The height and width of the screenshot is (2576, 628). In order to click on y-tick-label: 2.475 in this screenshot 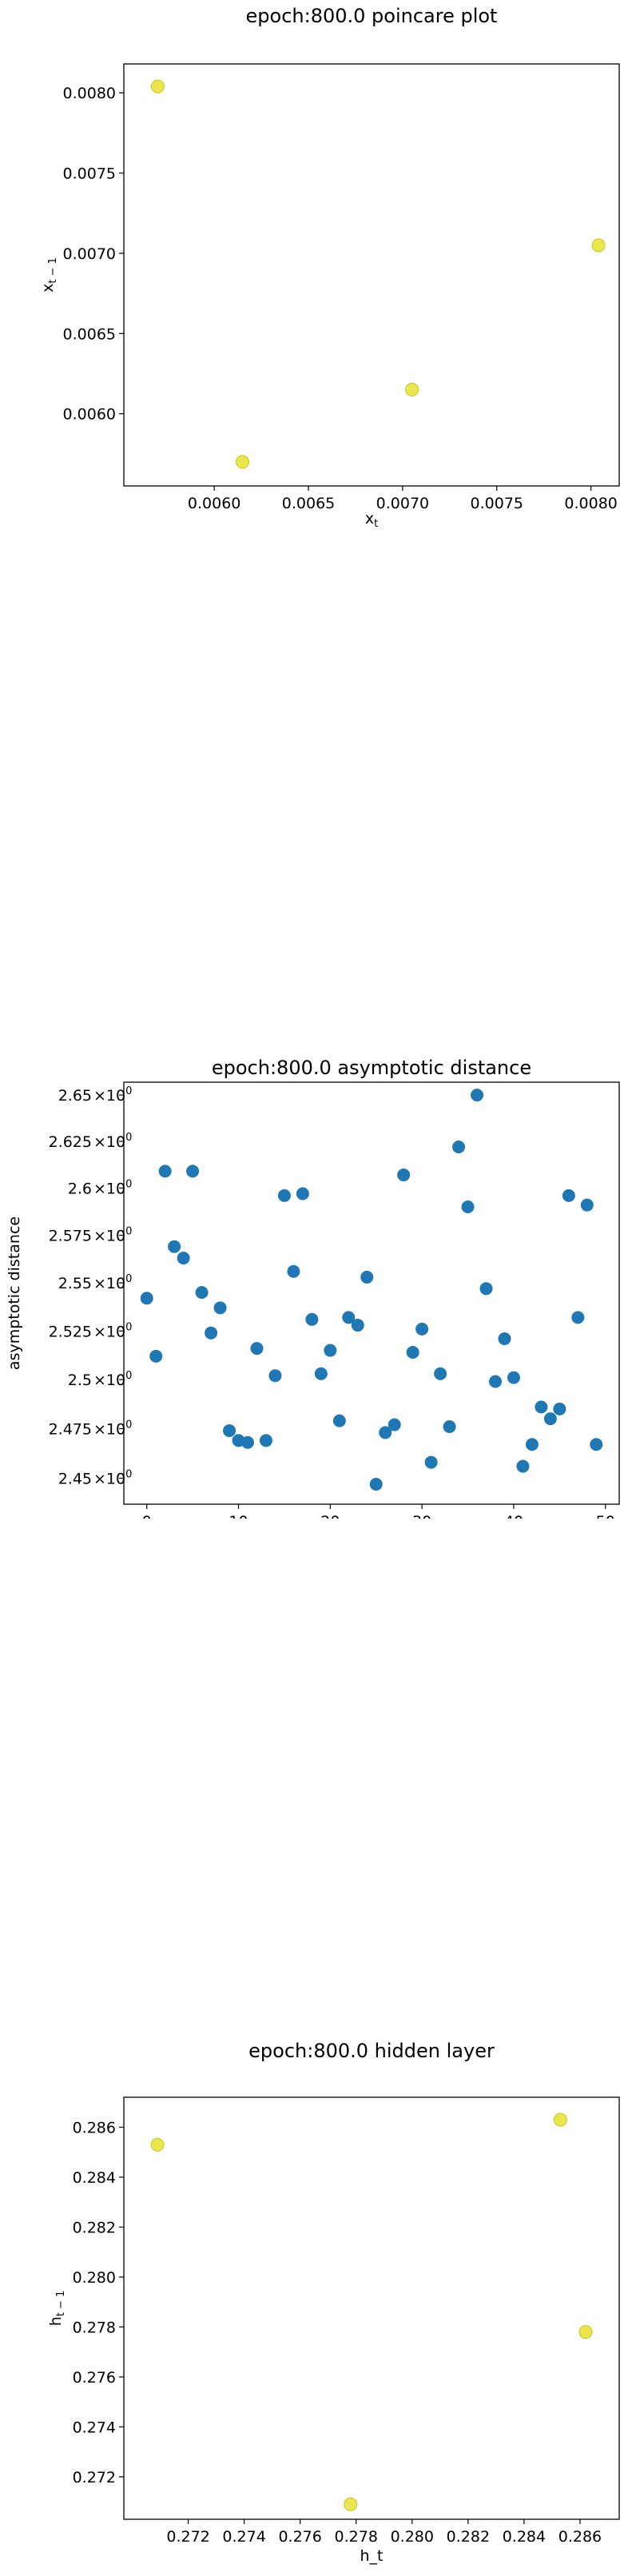, I will do `click(70, 1429)`.